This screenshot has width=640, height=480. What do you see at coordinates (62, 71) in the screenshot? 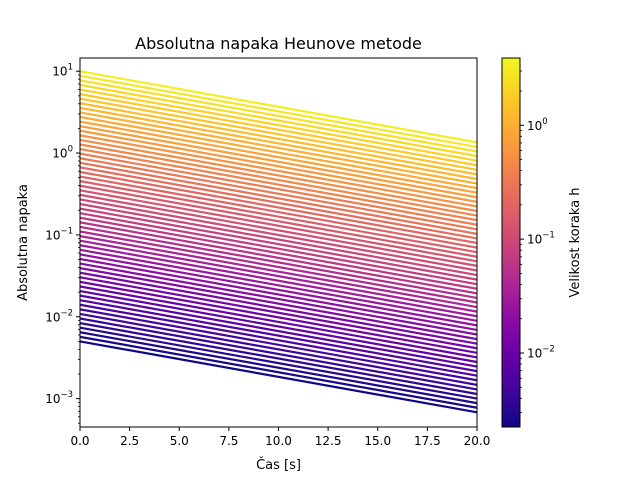
I see `y-tick-label: 10¹` at bounding box center [62, 71].